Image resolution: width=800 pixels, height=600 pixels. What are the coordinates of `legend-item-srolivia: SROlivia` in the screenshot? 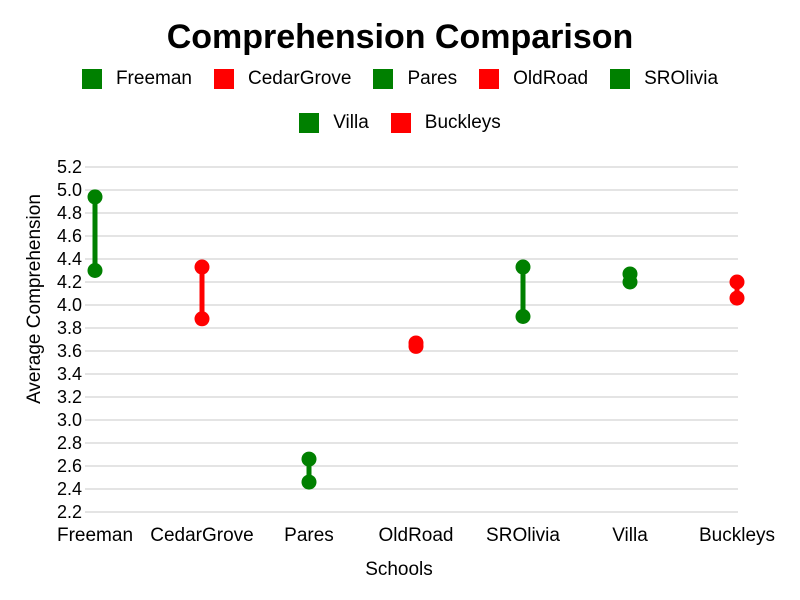 It's located at (664, 79).